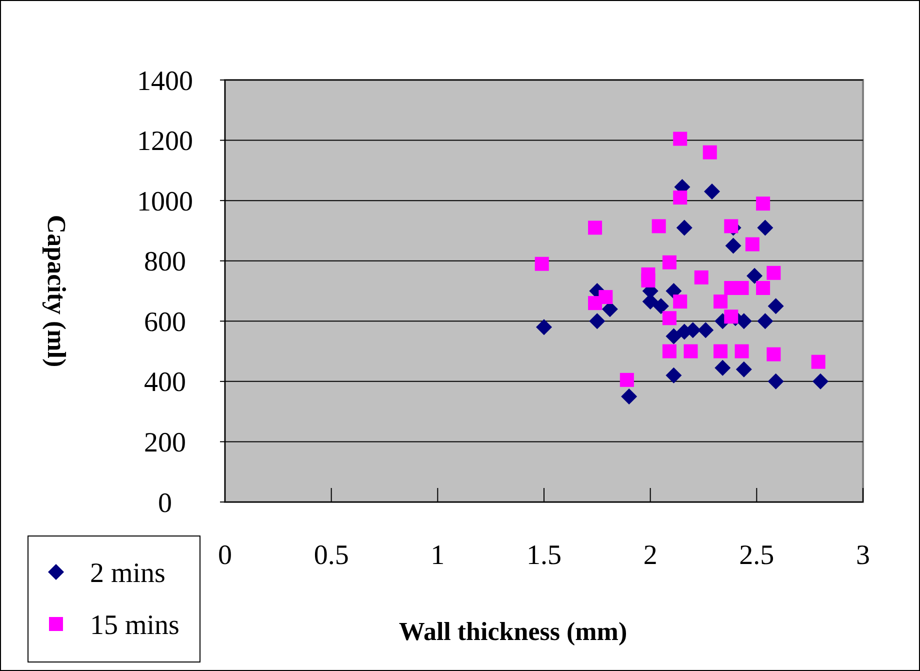 Image resolution: width=920 pixels, height=671 pixels. Describe the element at coordinates (165, 322) in the screenshot. I see `y-tick-label: 600` at that location.